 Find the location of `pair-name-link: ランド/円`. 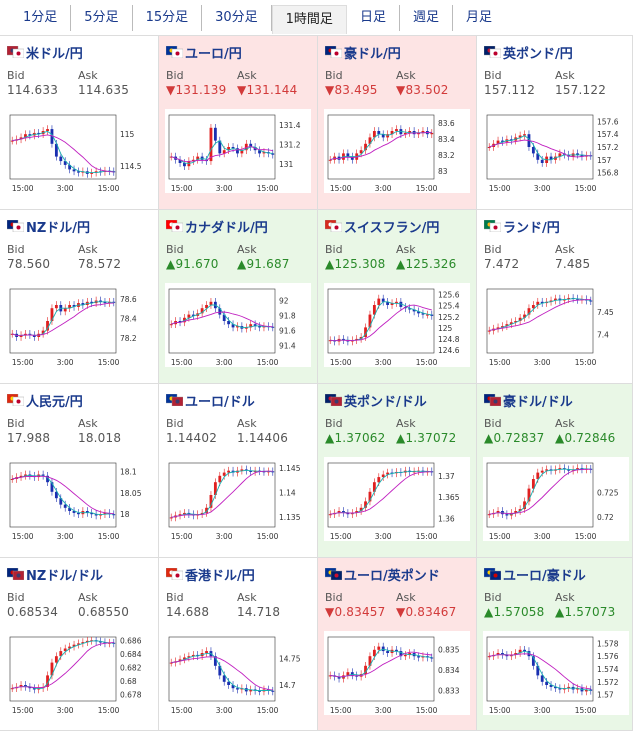

pair-name-link: ランド/円 is located at coordinates (531, 228).